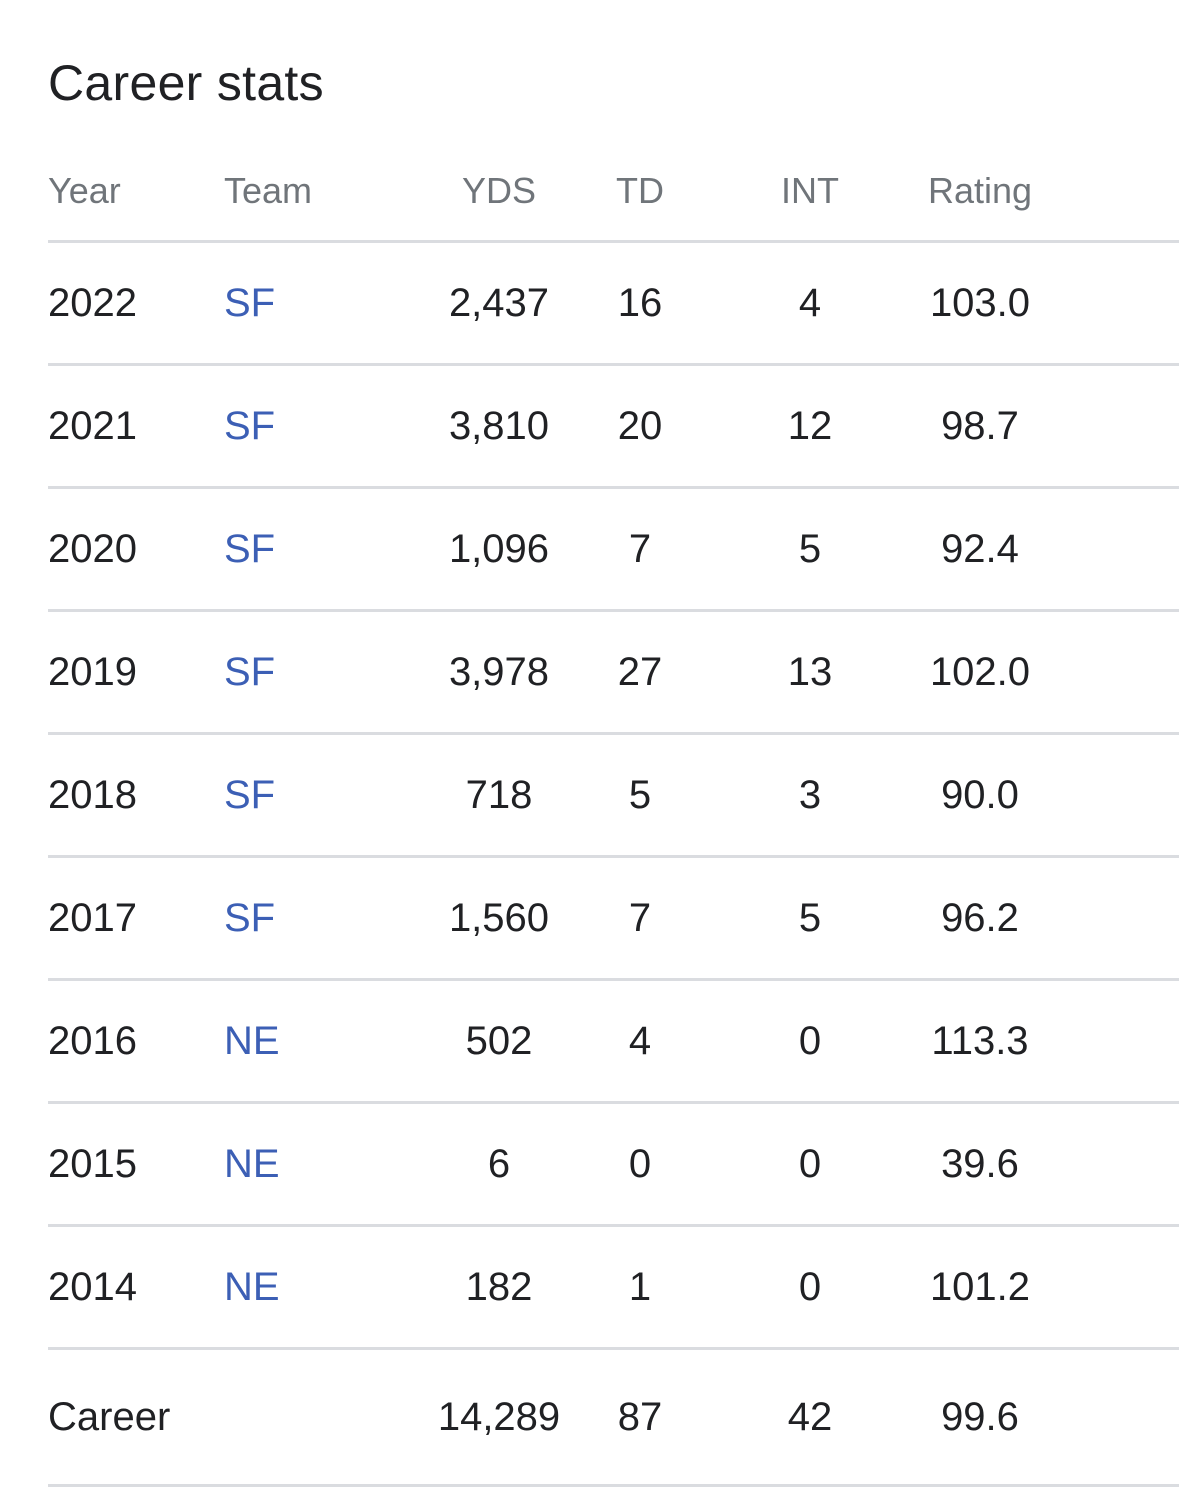  I want to click on header-year: Year, so click(136, 192).